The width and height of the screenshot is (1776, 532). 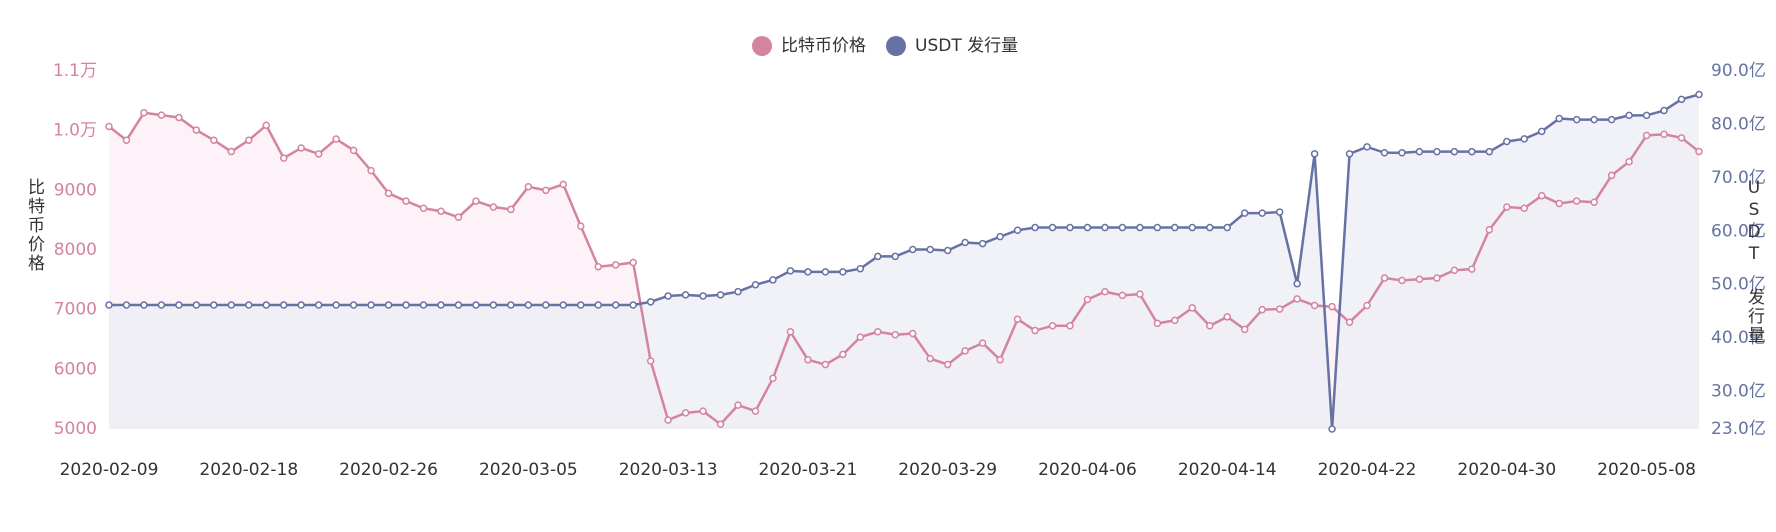 What do you see at coordinates (75, 429) in the screenshot?
I see `y-tick-label: 5000` at bounding box center [75, 429].